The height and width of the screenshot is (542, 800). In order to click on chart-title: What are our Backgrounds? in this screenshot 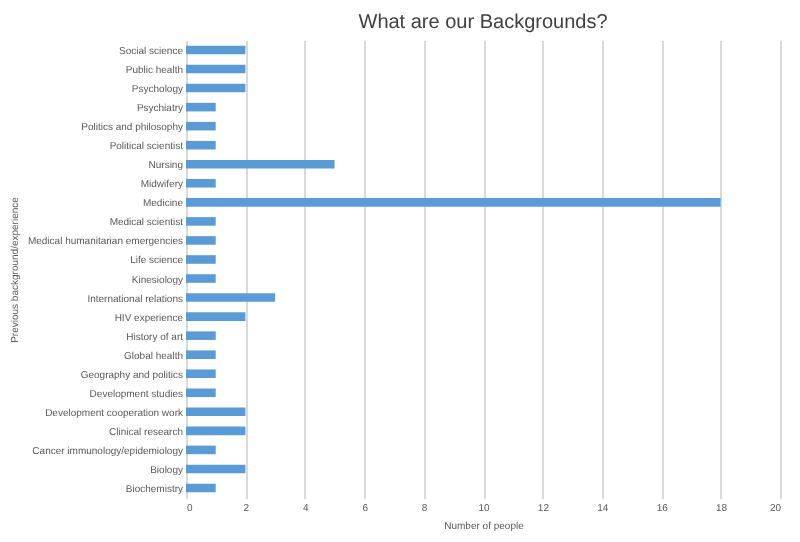, I will do `click(483, 23)`.